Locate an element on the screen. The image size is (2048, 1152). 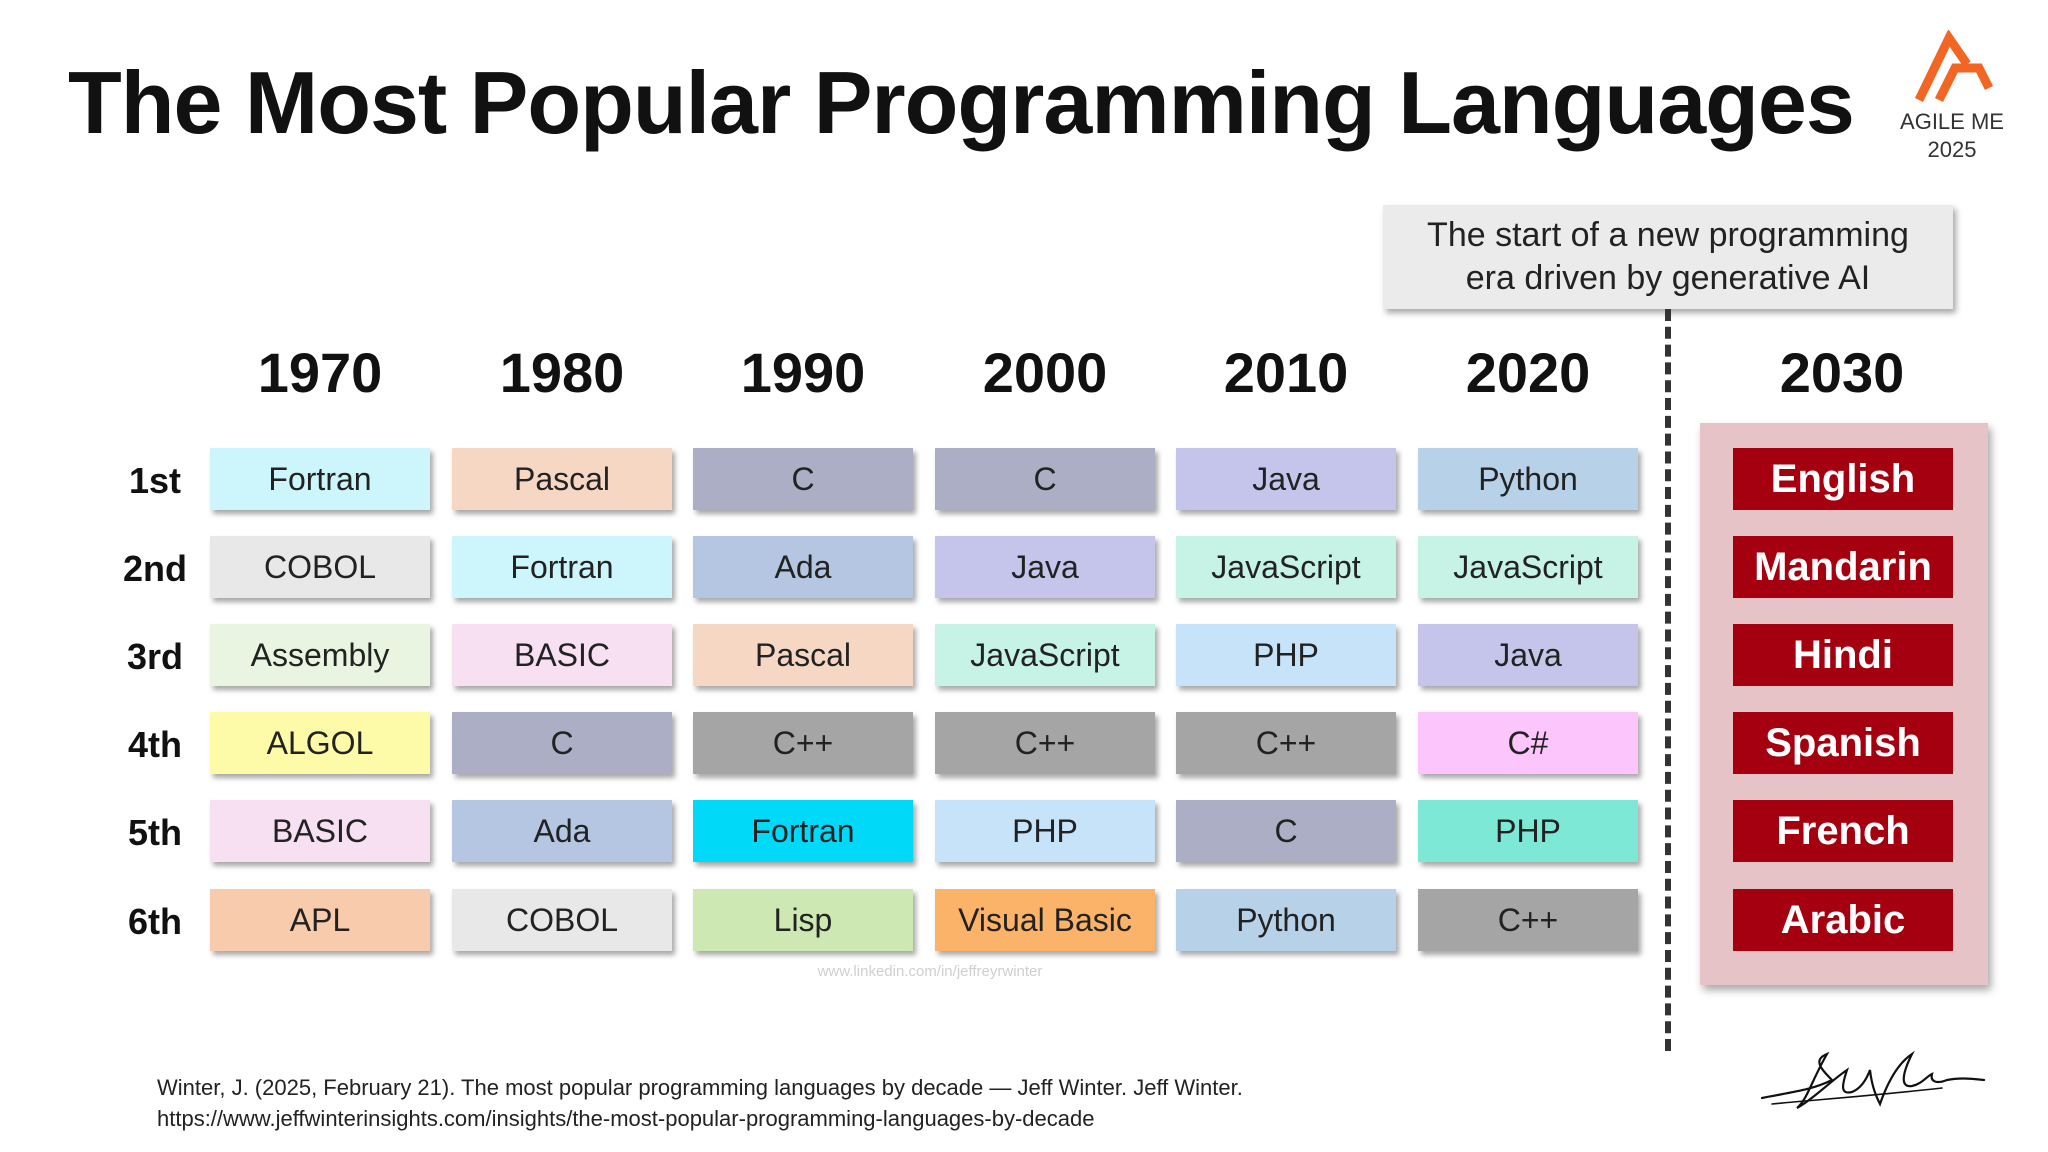
language-cell: C# is located at coordinates (1528, 743).